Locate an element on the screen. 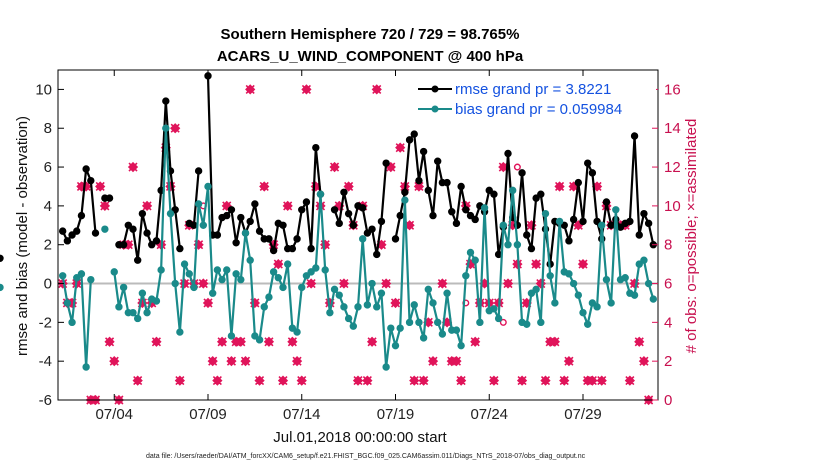  y-tick-label: 8 is located at coordinates (48, 128).